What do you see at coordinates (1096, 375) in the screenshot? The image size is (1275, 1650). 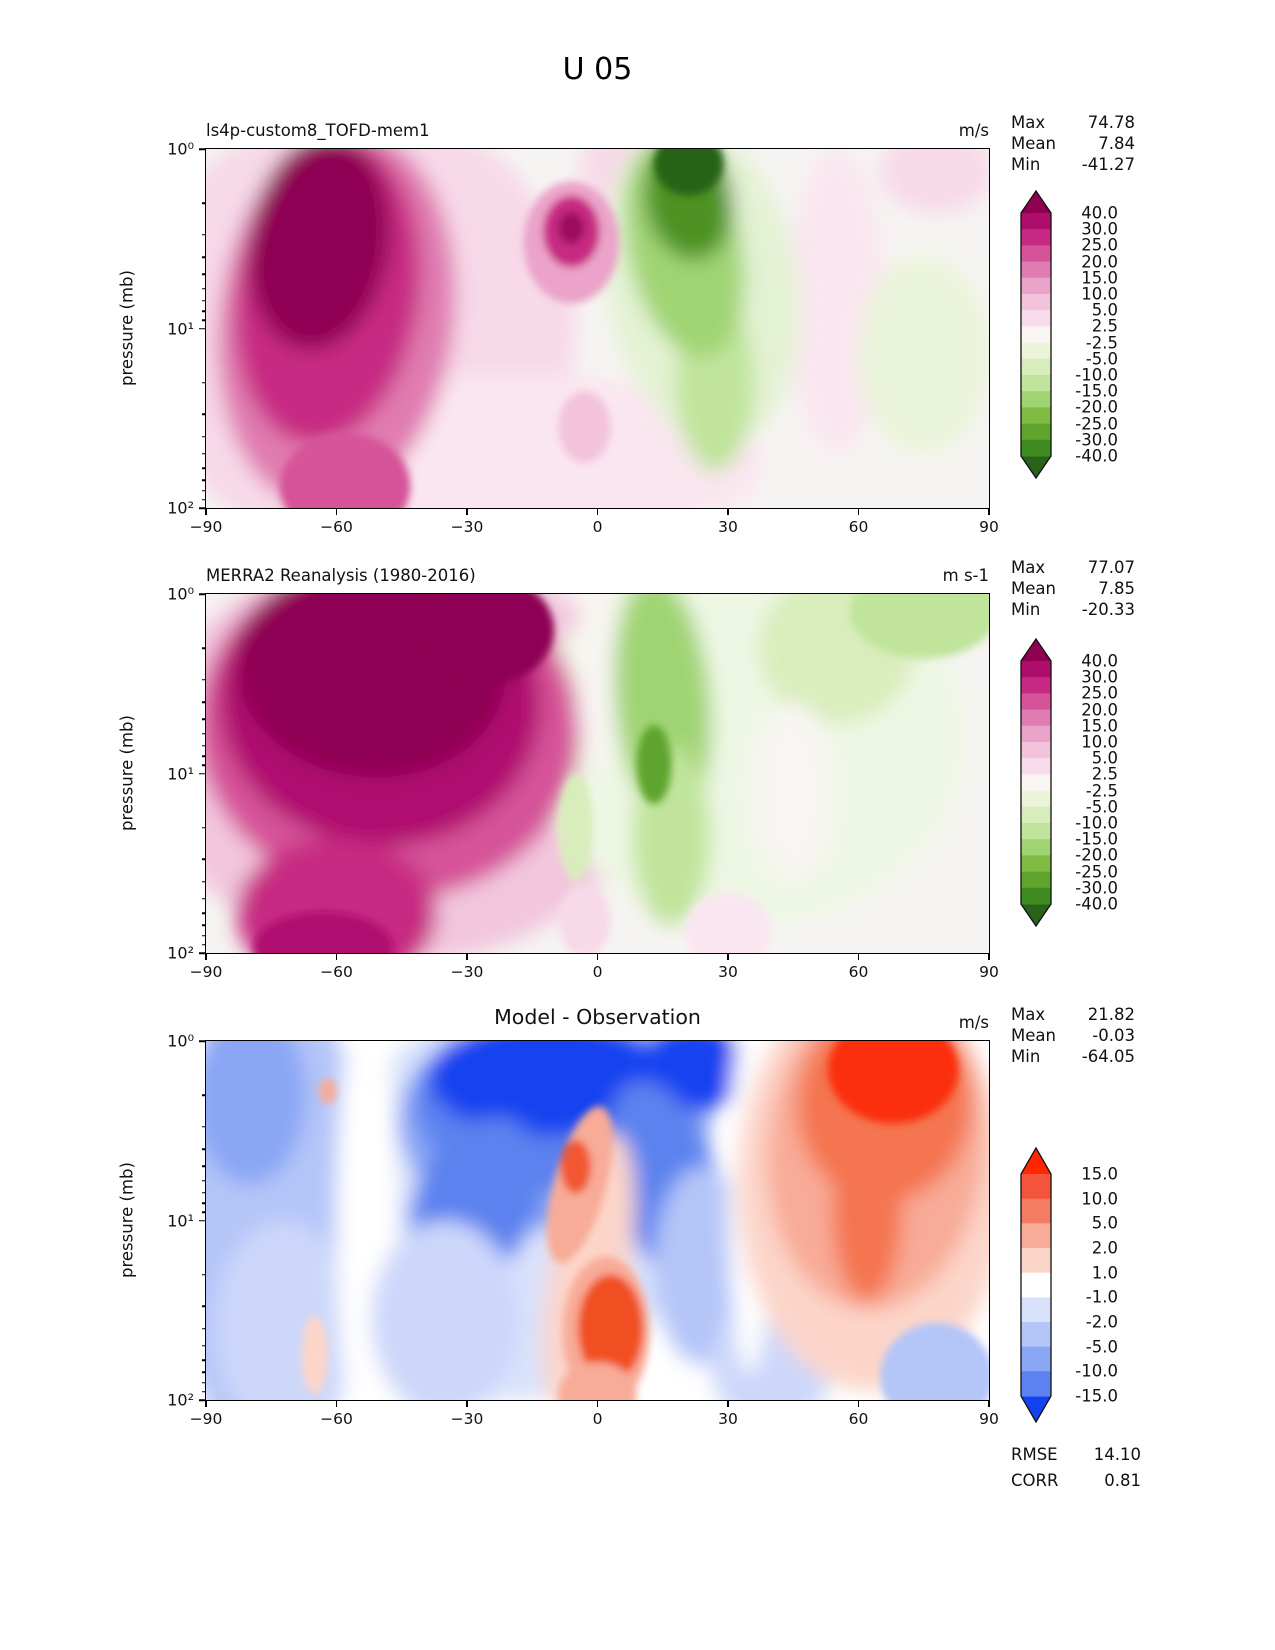 I see `colorbar-tick-label: -10.0` at bounding box center [1096, 375].